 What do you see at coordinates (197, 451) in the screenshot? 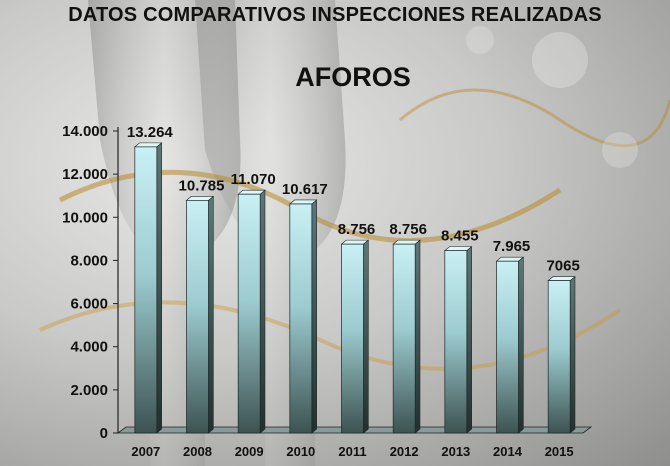
I see `x-tick-label: 2008` at bounding box center [197, 451].